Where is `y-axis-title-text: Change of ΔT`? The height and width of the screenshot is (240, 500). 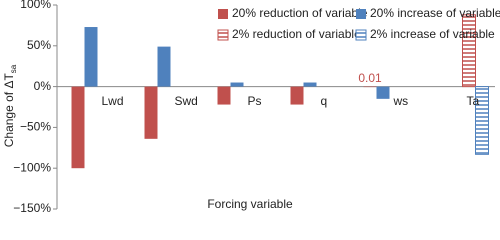
y-axis-title-text: Change of ΔT is located at coordinates (9, 110).